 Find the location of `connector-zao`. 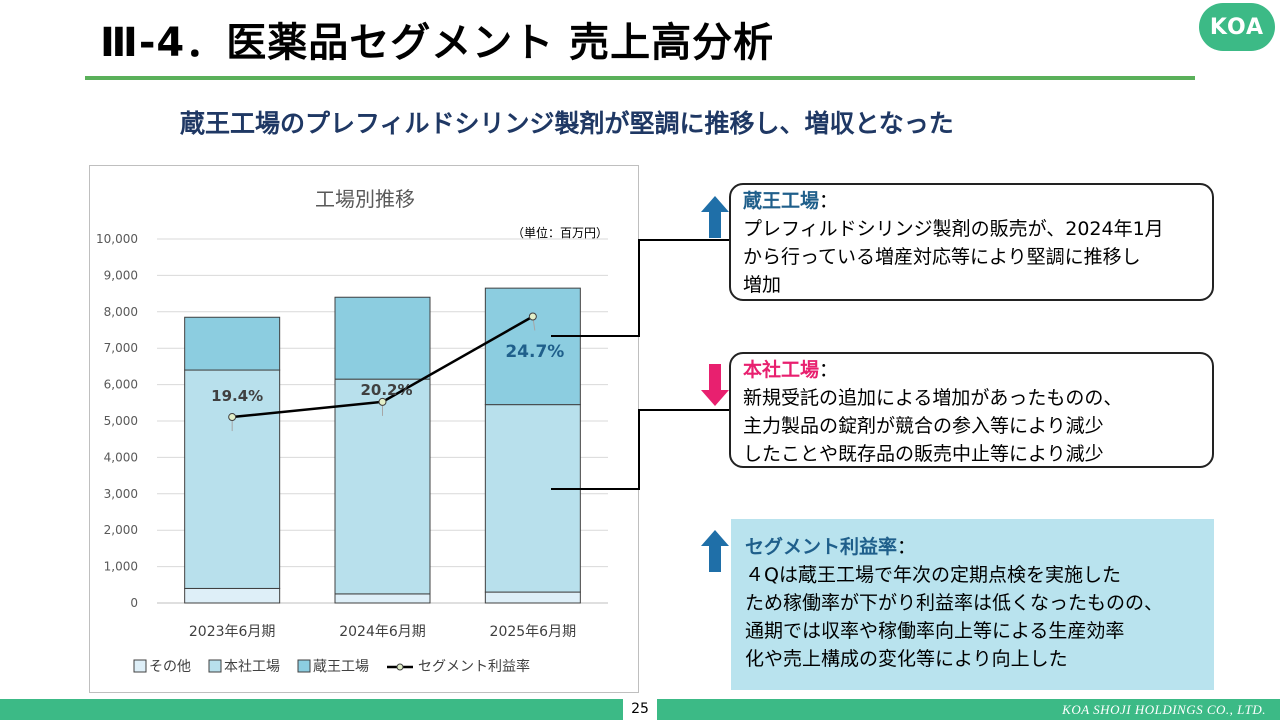

connector-zao is located at coordinates (640, 288).